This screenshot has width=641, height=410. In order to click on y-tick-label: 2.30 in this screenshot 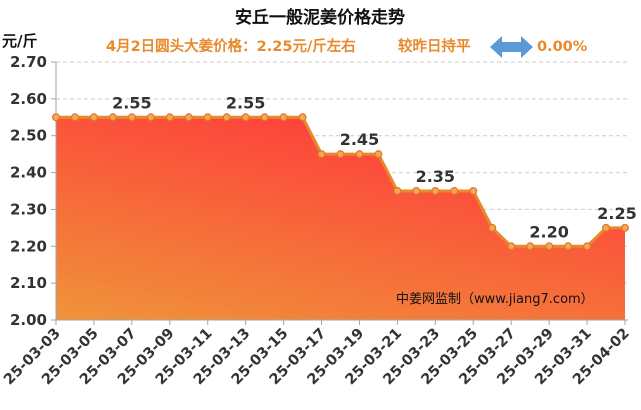, I will do `click(28, 209)`.